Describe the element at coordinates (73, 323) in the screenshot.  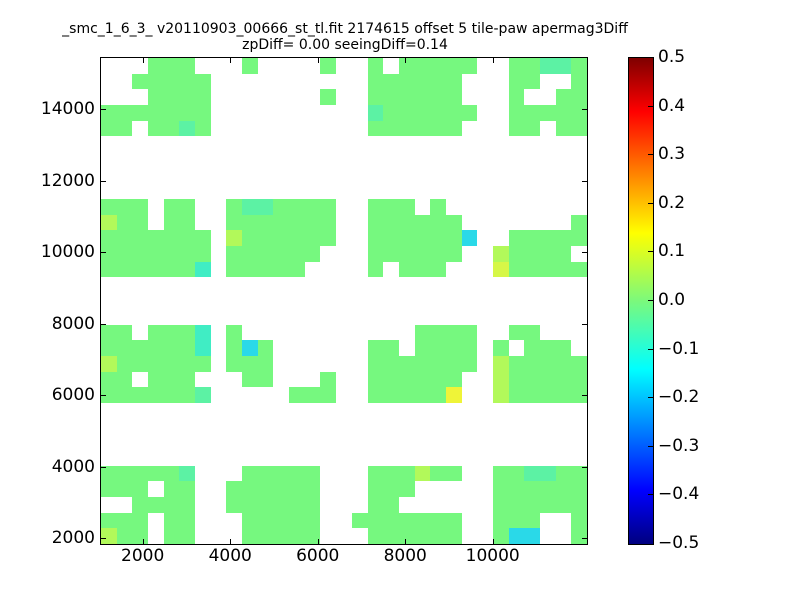
I see `y-tick-label: 8000` at that location.